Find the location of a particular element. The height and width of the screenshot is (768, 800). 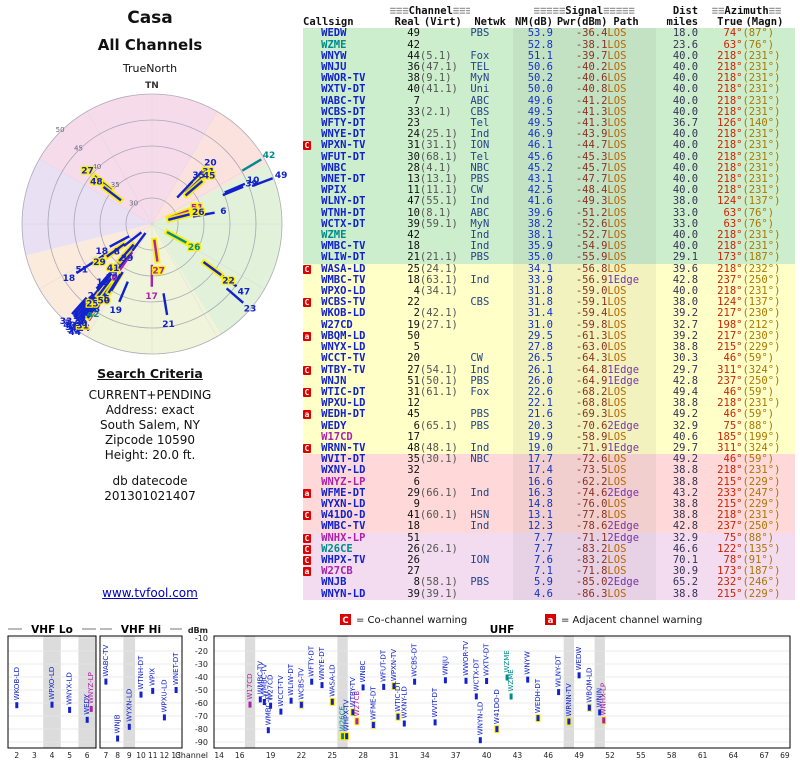

callsign: WRNN-TV is located at coordinates (343, 448).